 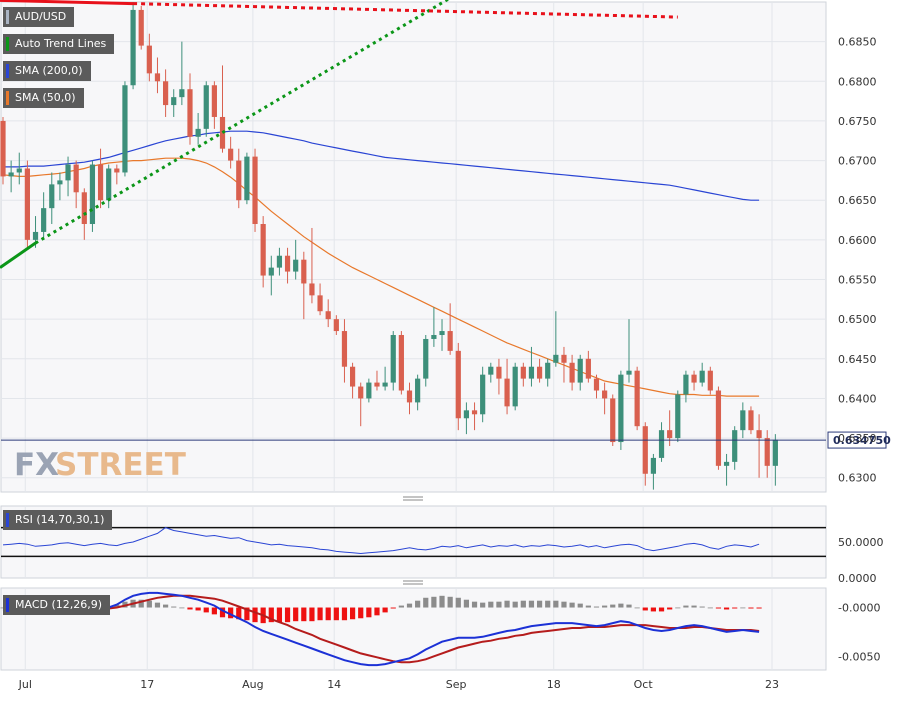 What do you see at coordinates (58, 520) in the screenshot?
I see `legend-rsi: RSI (14,70,30,1)` at bounding box center [58, 520].